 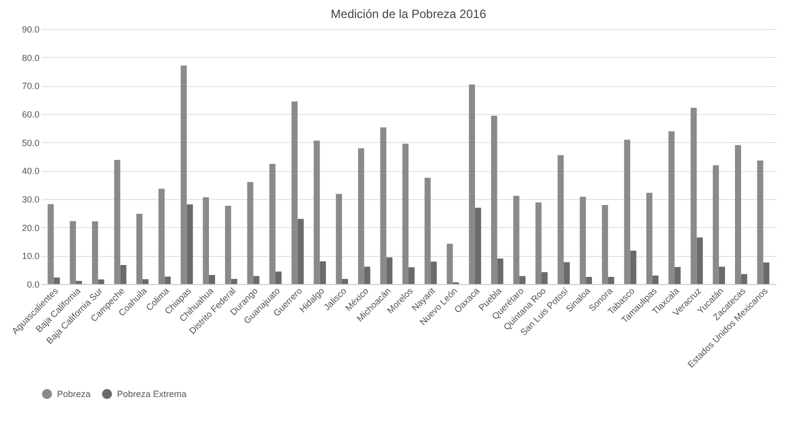 What do you see at coordinates (31, 57) in the screenshot?
I see `y-tick-label: 80.0` at bounding box center [31, 57].